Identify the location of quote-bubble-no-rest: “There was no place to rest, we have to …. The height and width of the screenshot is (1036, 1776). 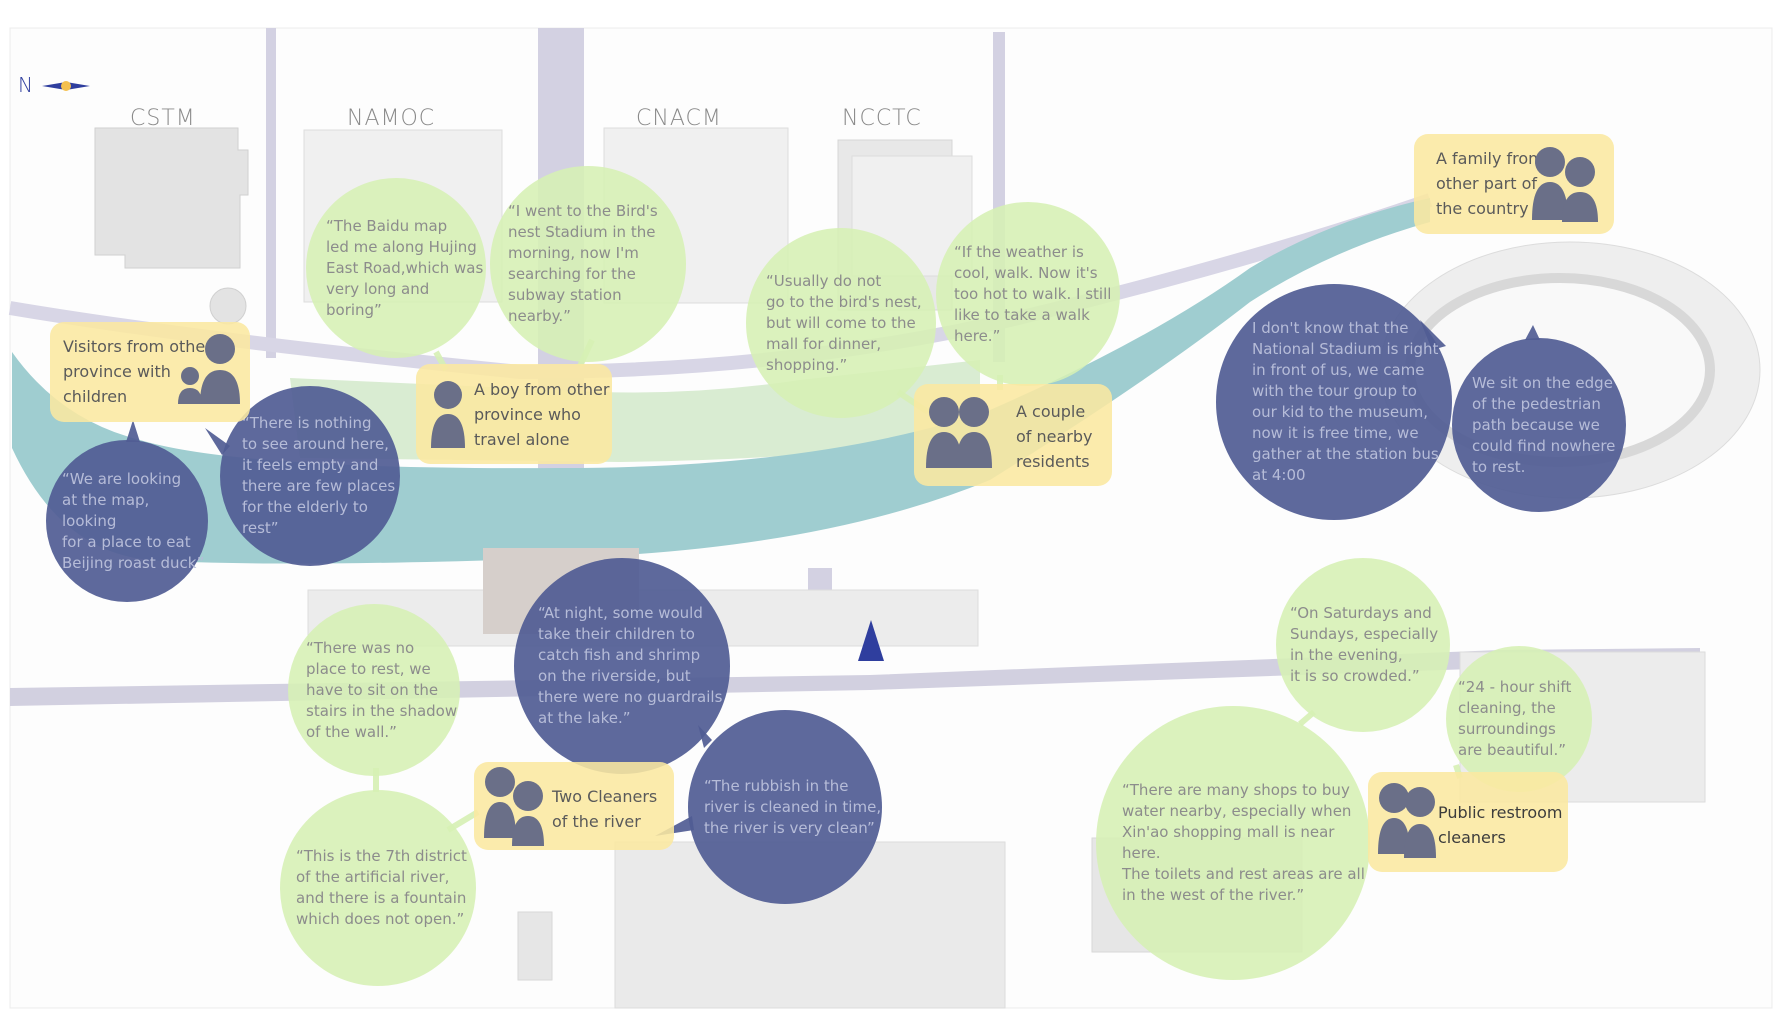
(374, 690).